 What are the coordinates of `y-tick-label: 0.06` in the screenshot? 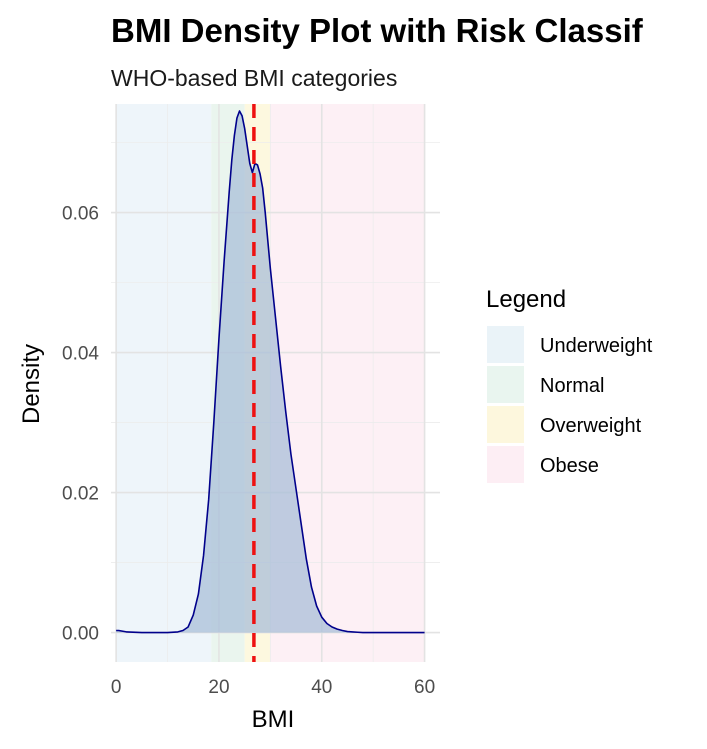 It's located at (80, 214).